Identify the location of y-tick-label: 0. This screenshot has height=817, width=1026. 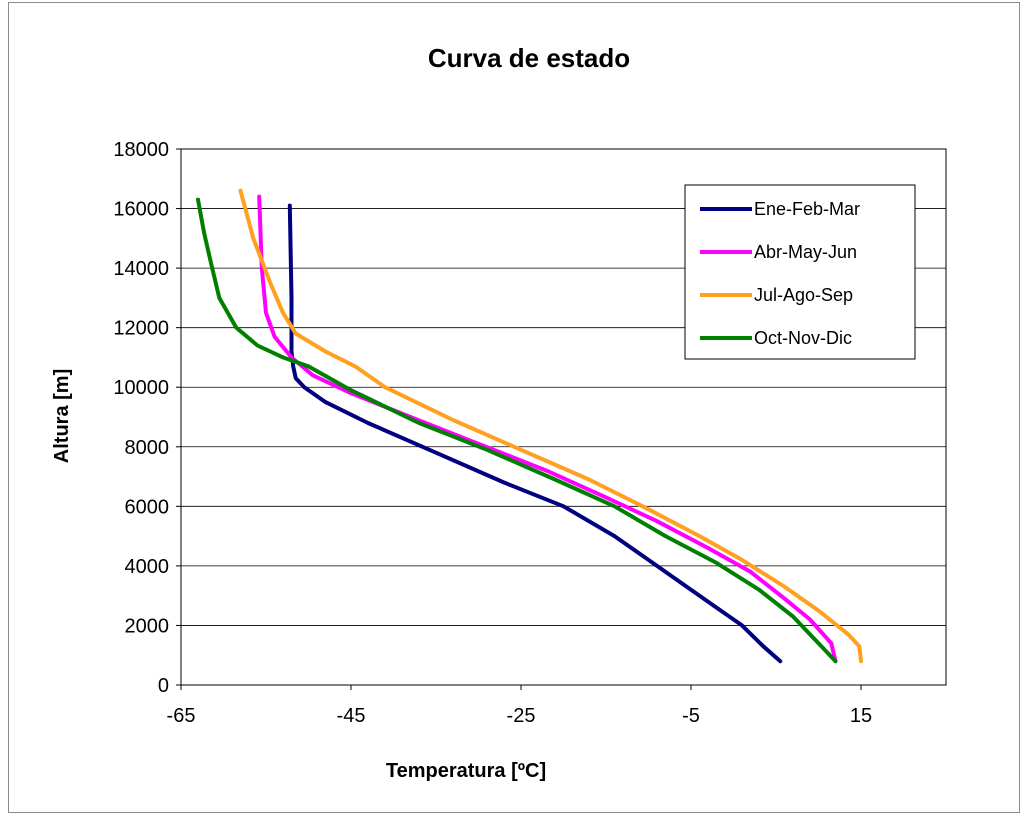
(163, 686).